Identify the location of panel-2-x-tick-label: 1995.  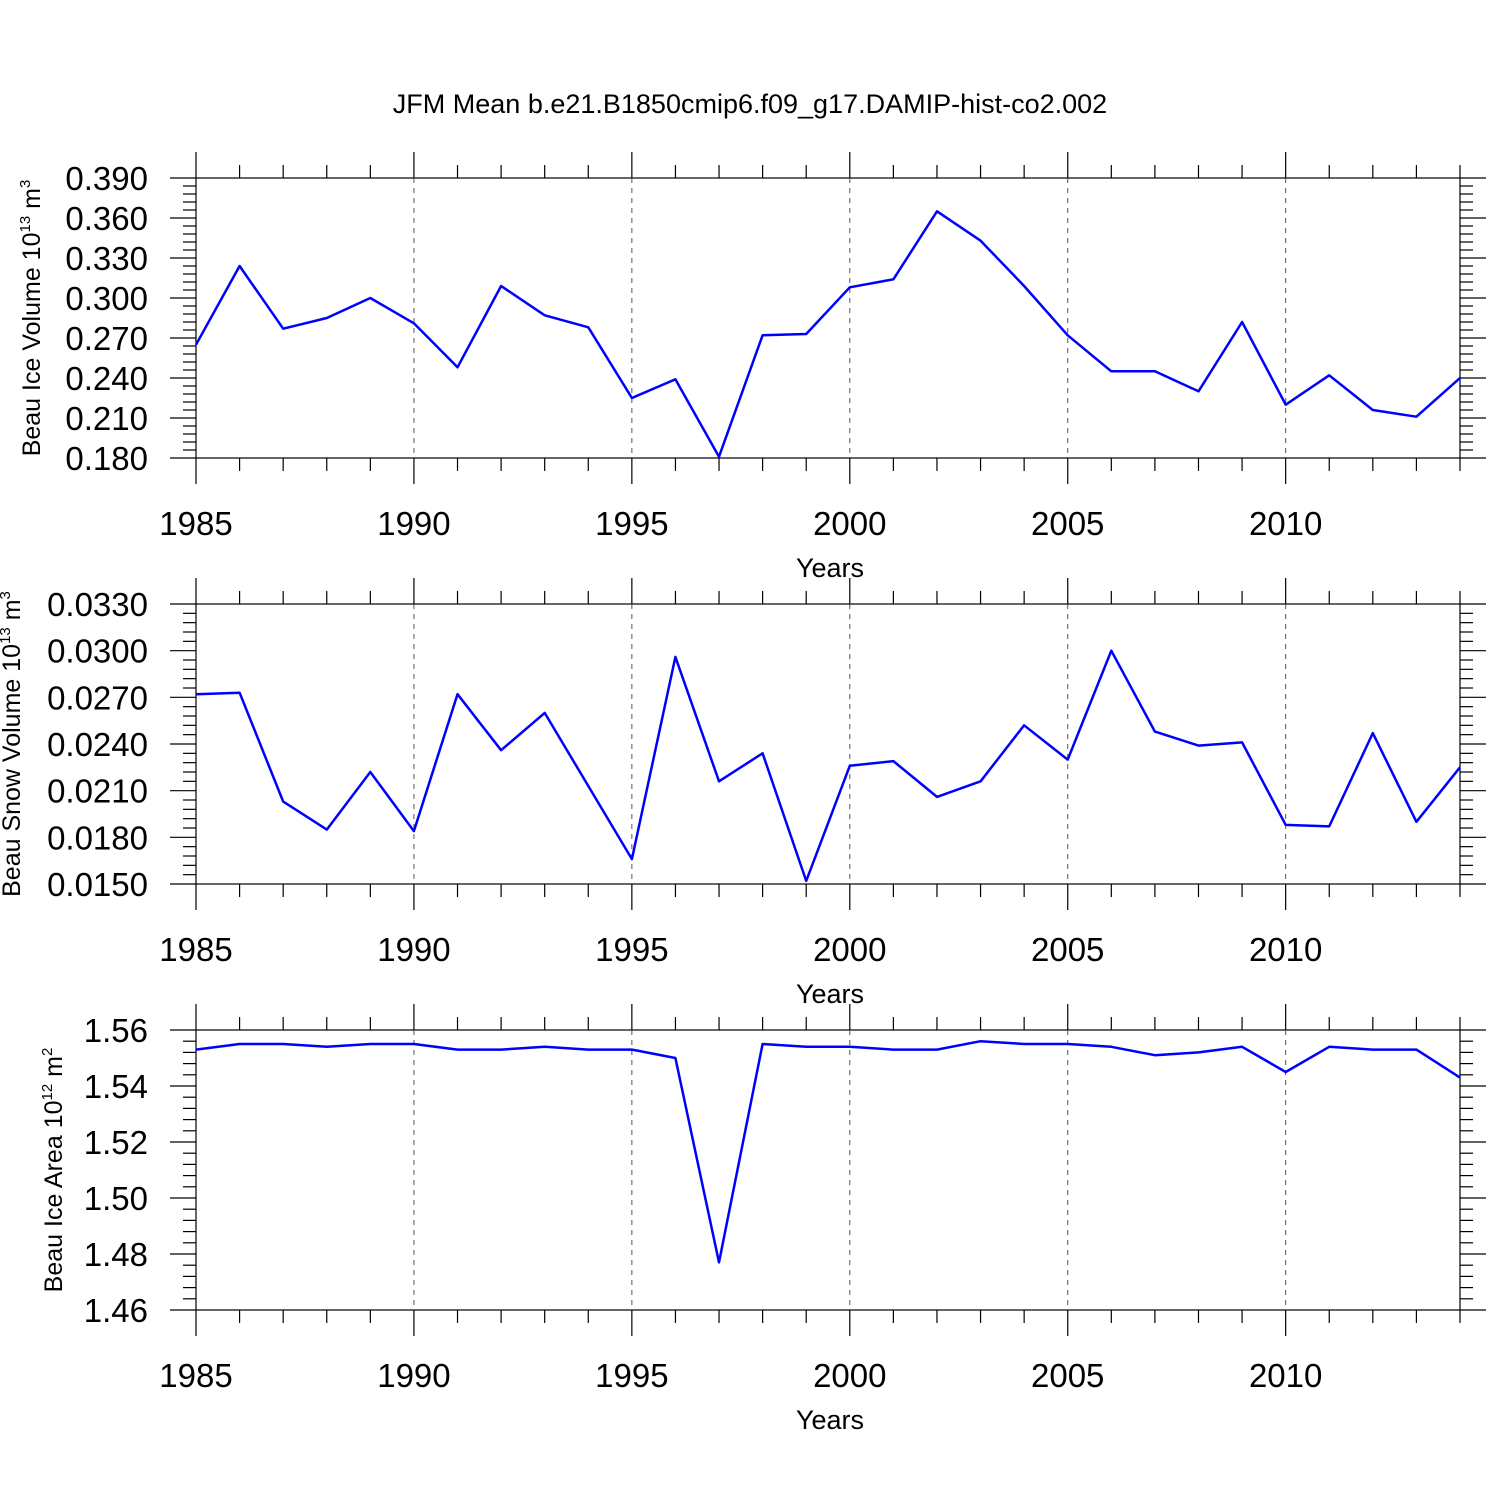
(631, 949).